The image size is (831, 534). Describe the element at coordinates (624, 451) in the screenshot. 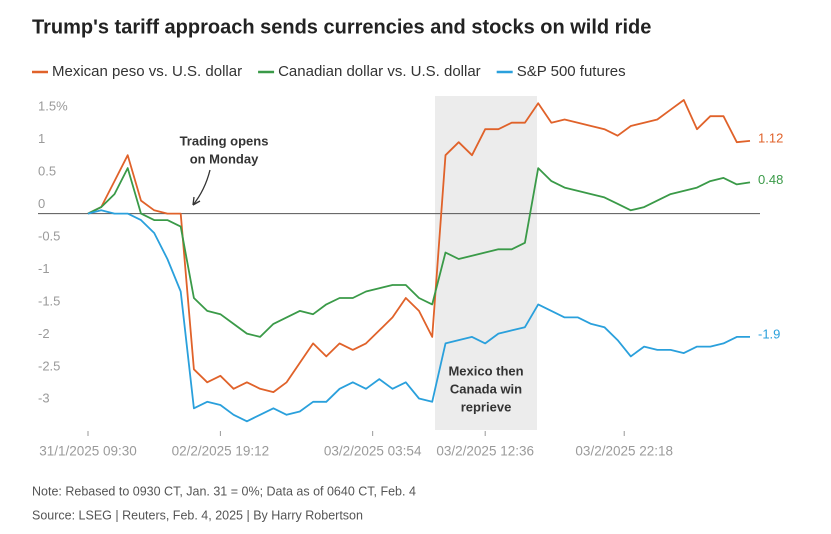

I see `x-tick-label: 03/2/2025 22:18` at that location.